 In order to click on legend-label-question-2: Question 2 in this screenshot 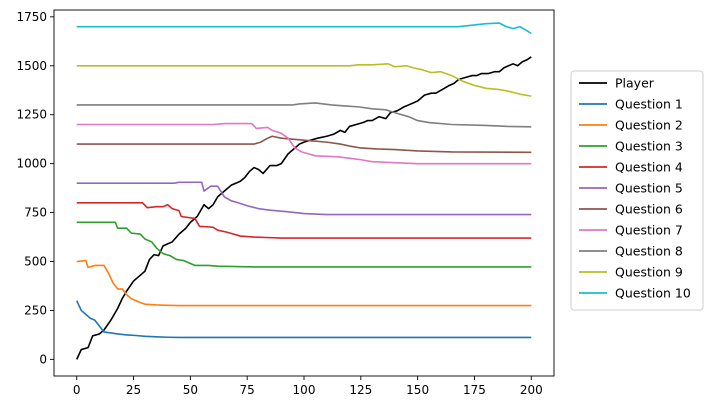, I will do `click(649, 125)`.